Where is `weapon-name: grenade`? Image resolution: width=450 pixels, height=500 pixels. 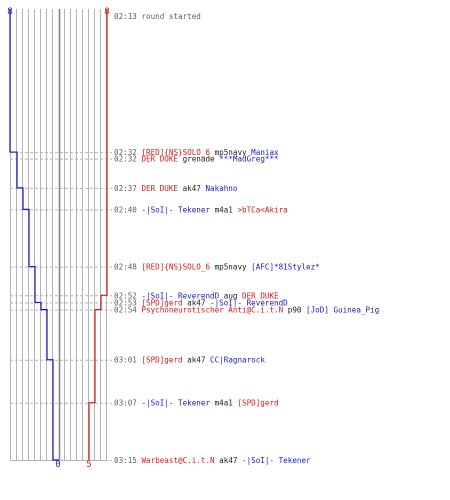
weapon-name: grenade is located at coordinates (198, 159).